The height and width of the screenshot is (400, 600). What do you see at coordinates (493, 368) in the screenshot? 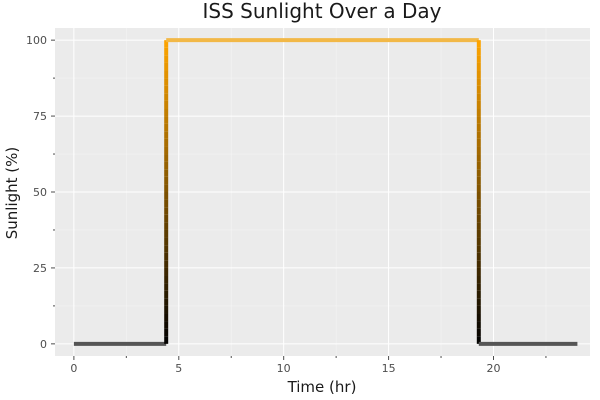
I see `x-tick-label: 20` at bounding box center [493, 368].